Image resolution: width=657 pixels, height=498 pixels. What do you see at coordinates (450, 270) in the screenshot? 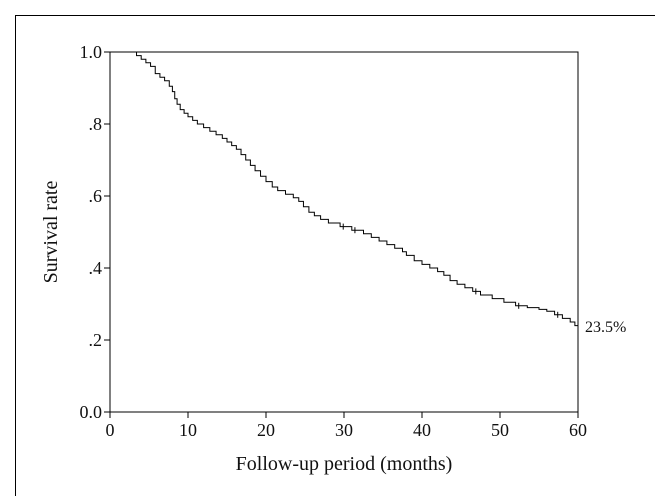
I see `censor-marks` at bounding box center [450, 270].